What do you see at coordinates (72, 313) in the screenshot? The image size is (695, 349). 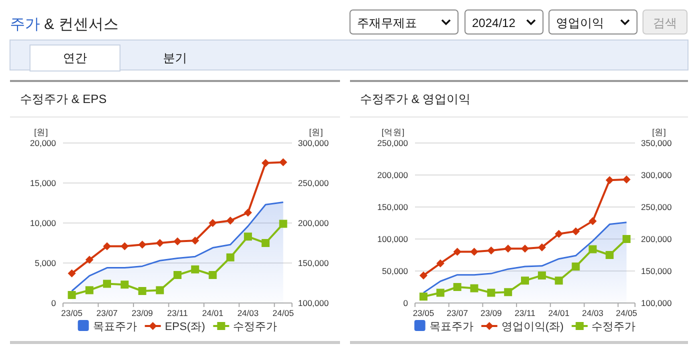 I see `x-tick-label: 23/05` at bounding box center [72, 313].